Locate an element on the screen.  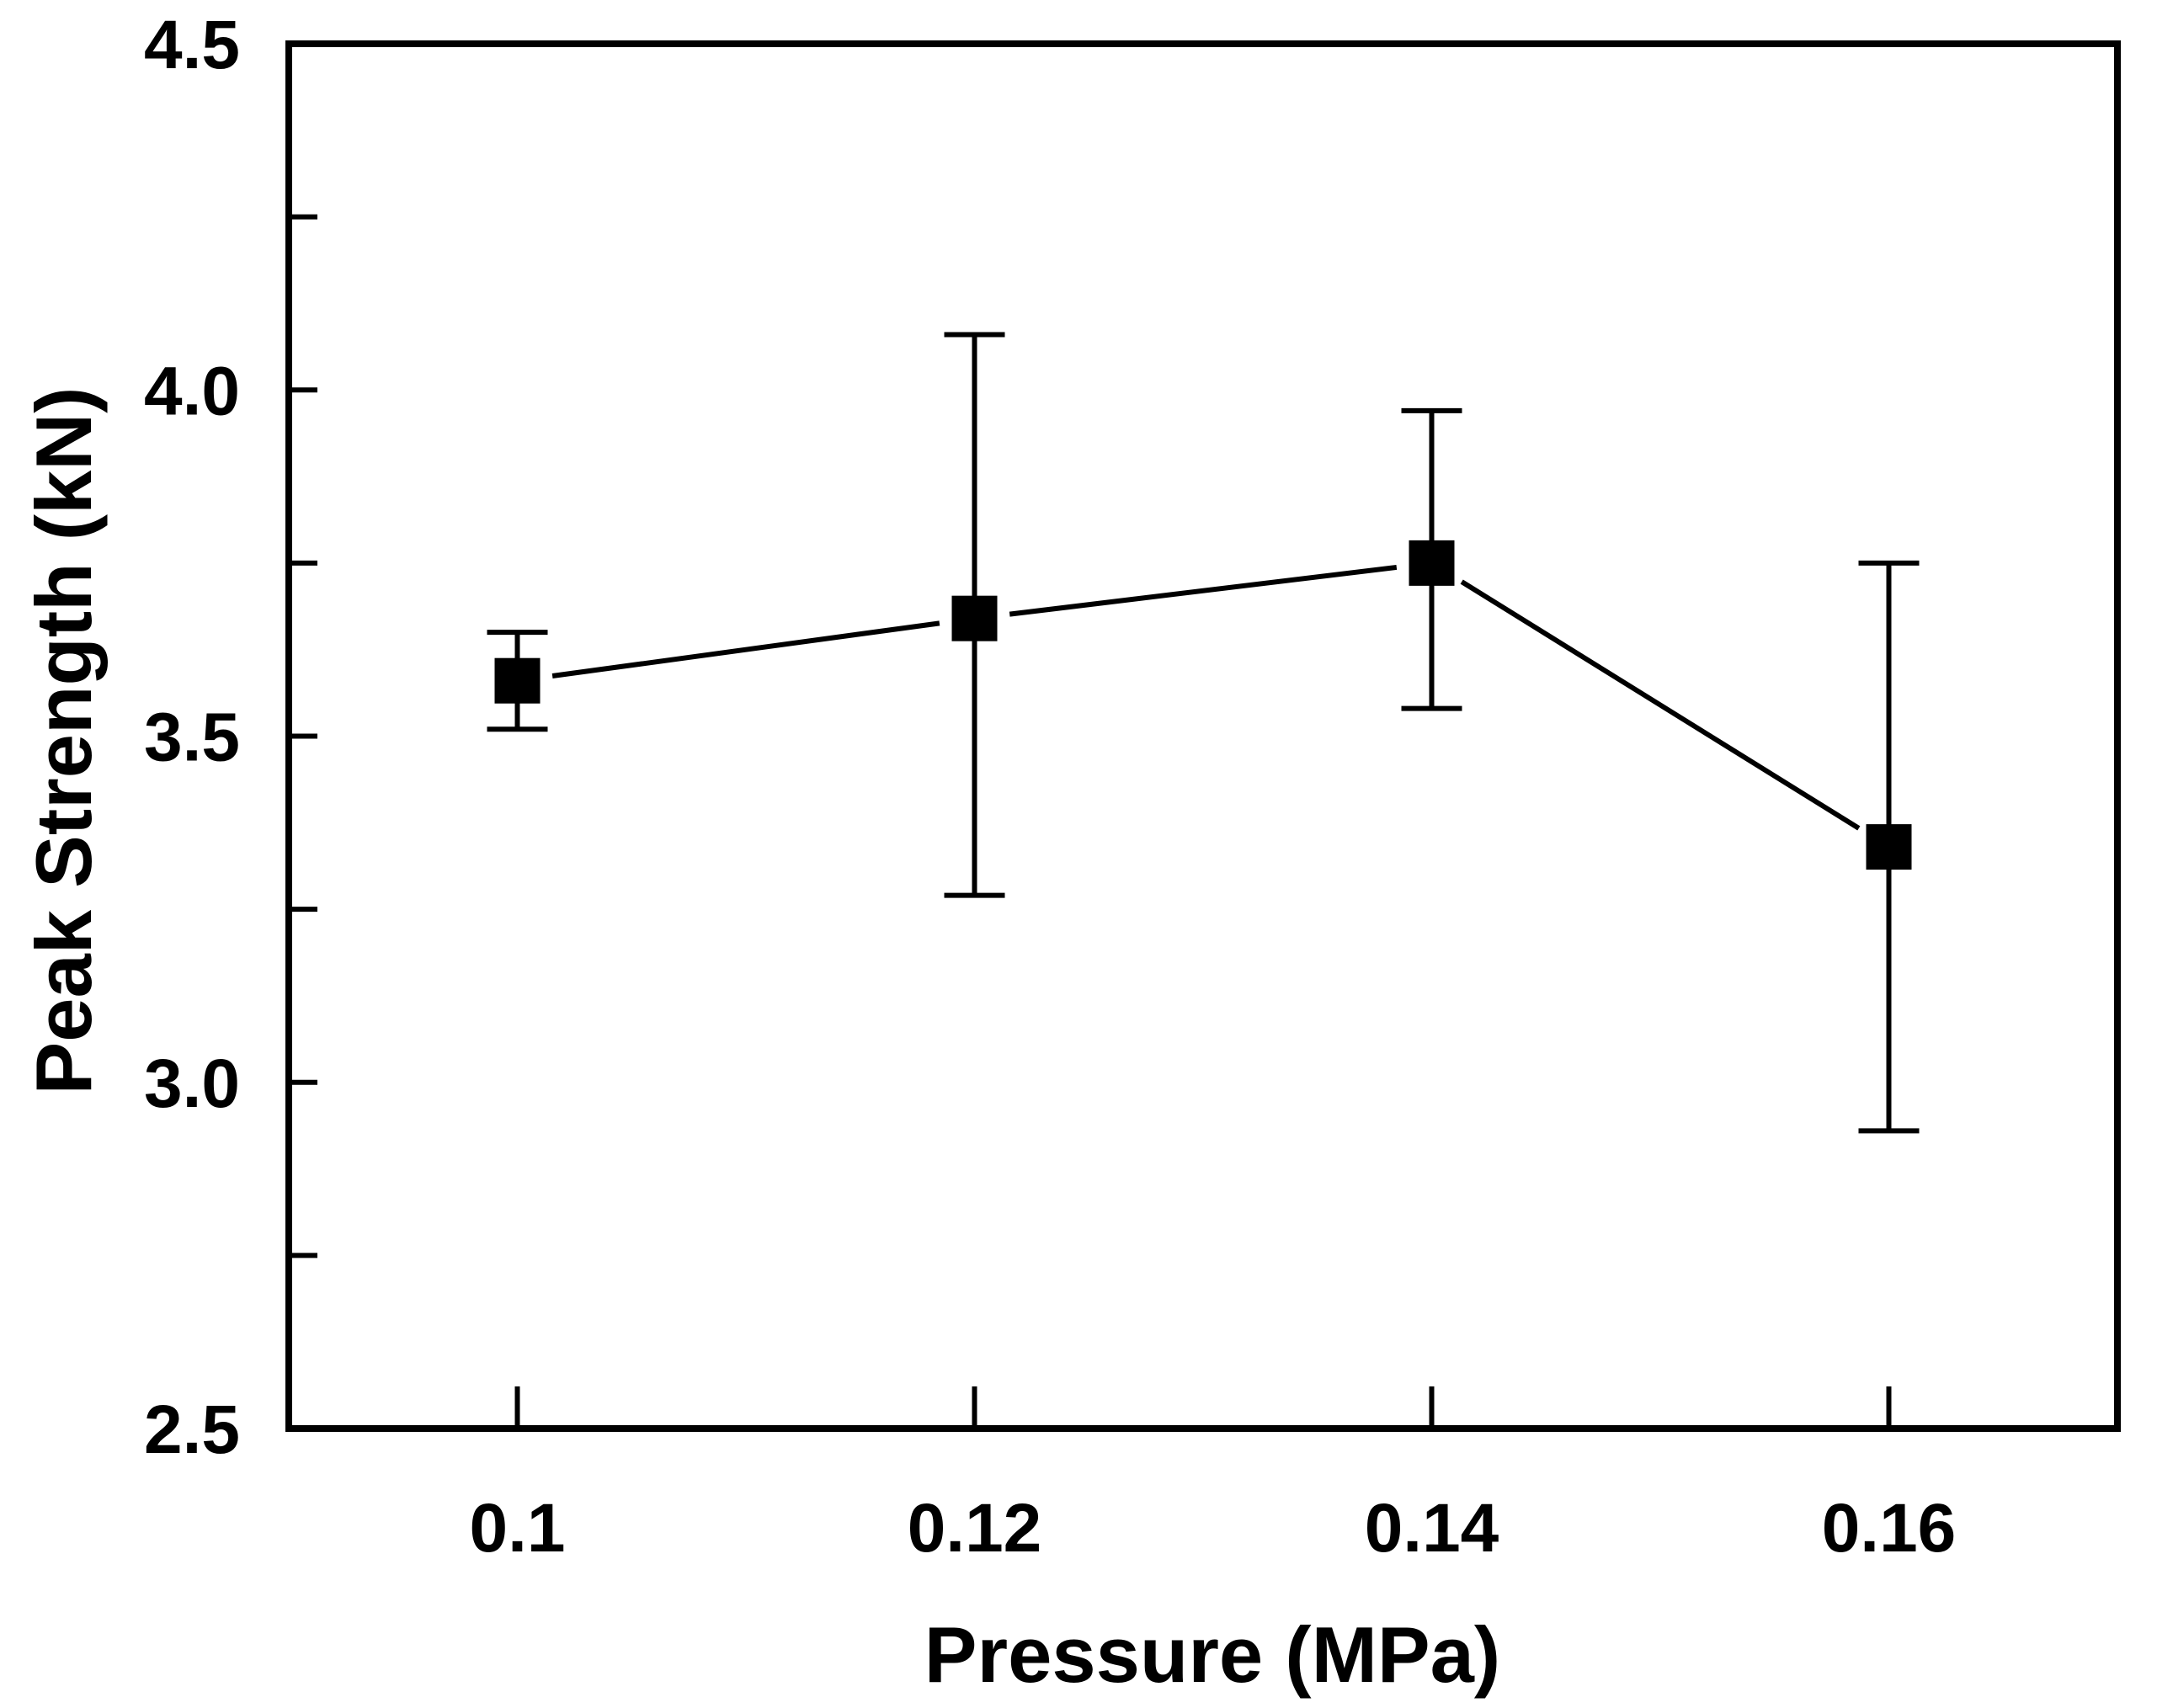
y-tick-label-0: 2.5 is located at coordinates (192, 1429).